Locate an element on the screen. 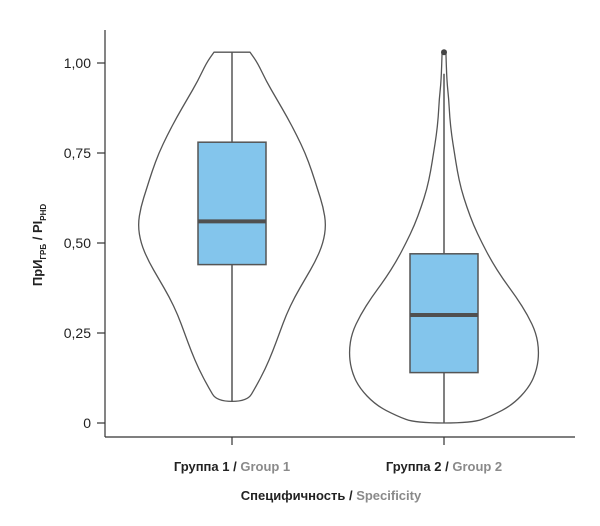 Image resolution: width=600 pixels, height=526 pixels. x-tick-label-2: Группа 2 / Group 2 is located at coordinates (444, 466).